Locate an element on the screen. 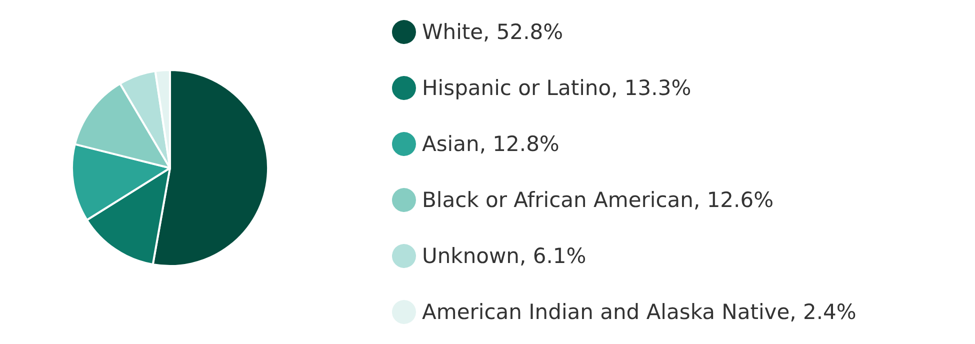 This screenshot has height=344, width=975. legend-label: White, 52.8% is located at coordinates (493, 32).